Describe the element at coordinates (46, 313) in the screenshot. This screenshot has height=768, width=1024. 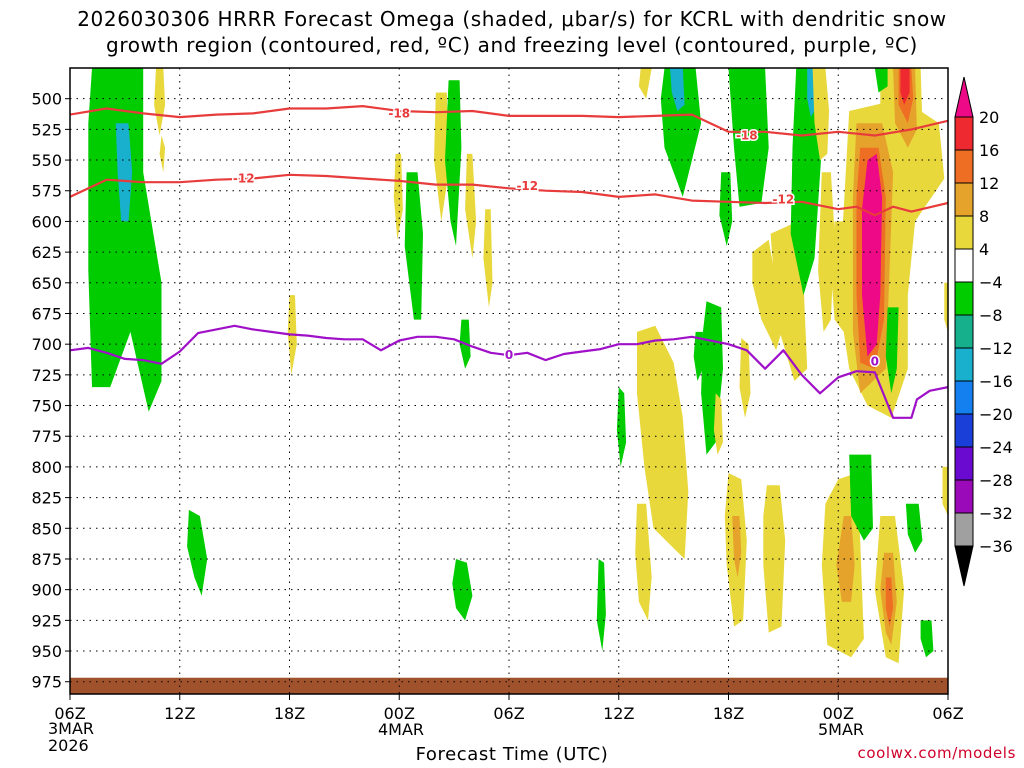
I see `y-tick-label: 675` at that location.